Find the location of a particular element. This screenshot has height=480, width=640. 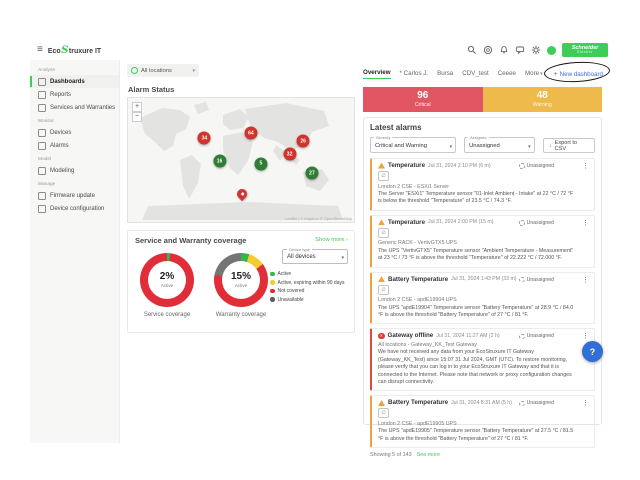

alarm-bell-icon is located at coordinates (42, 145).